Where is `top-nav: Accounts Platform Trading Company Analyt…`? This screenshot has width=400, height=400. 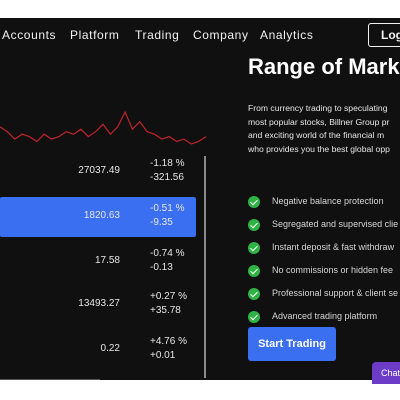
top-nav: Accounts Platform Trading Company Analyt… is located at coordinates (200, 35).